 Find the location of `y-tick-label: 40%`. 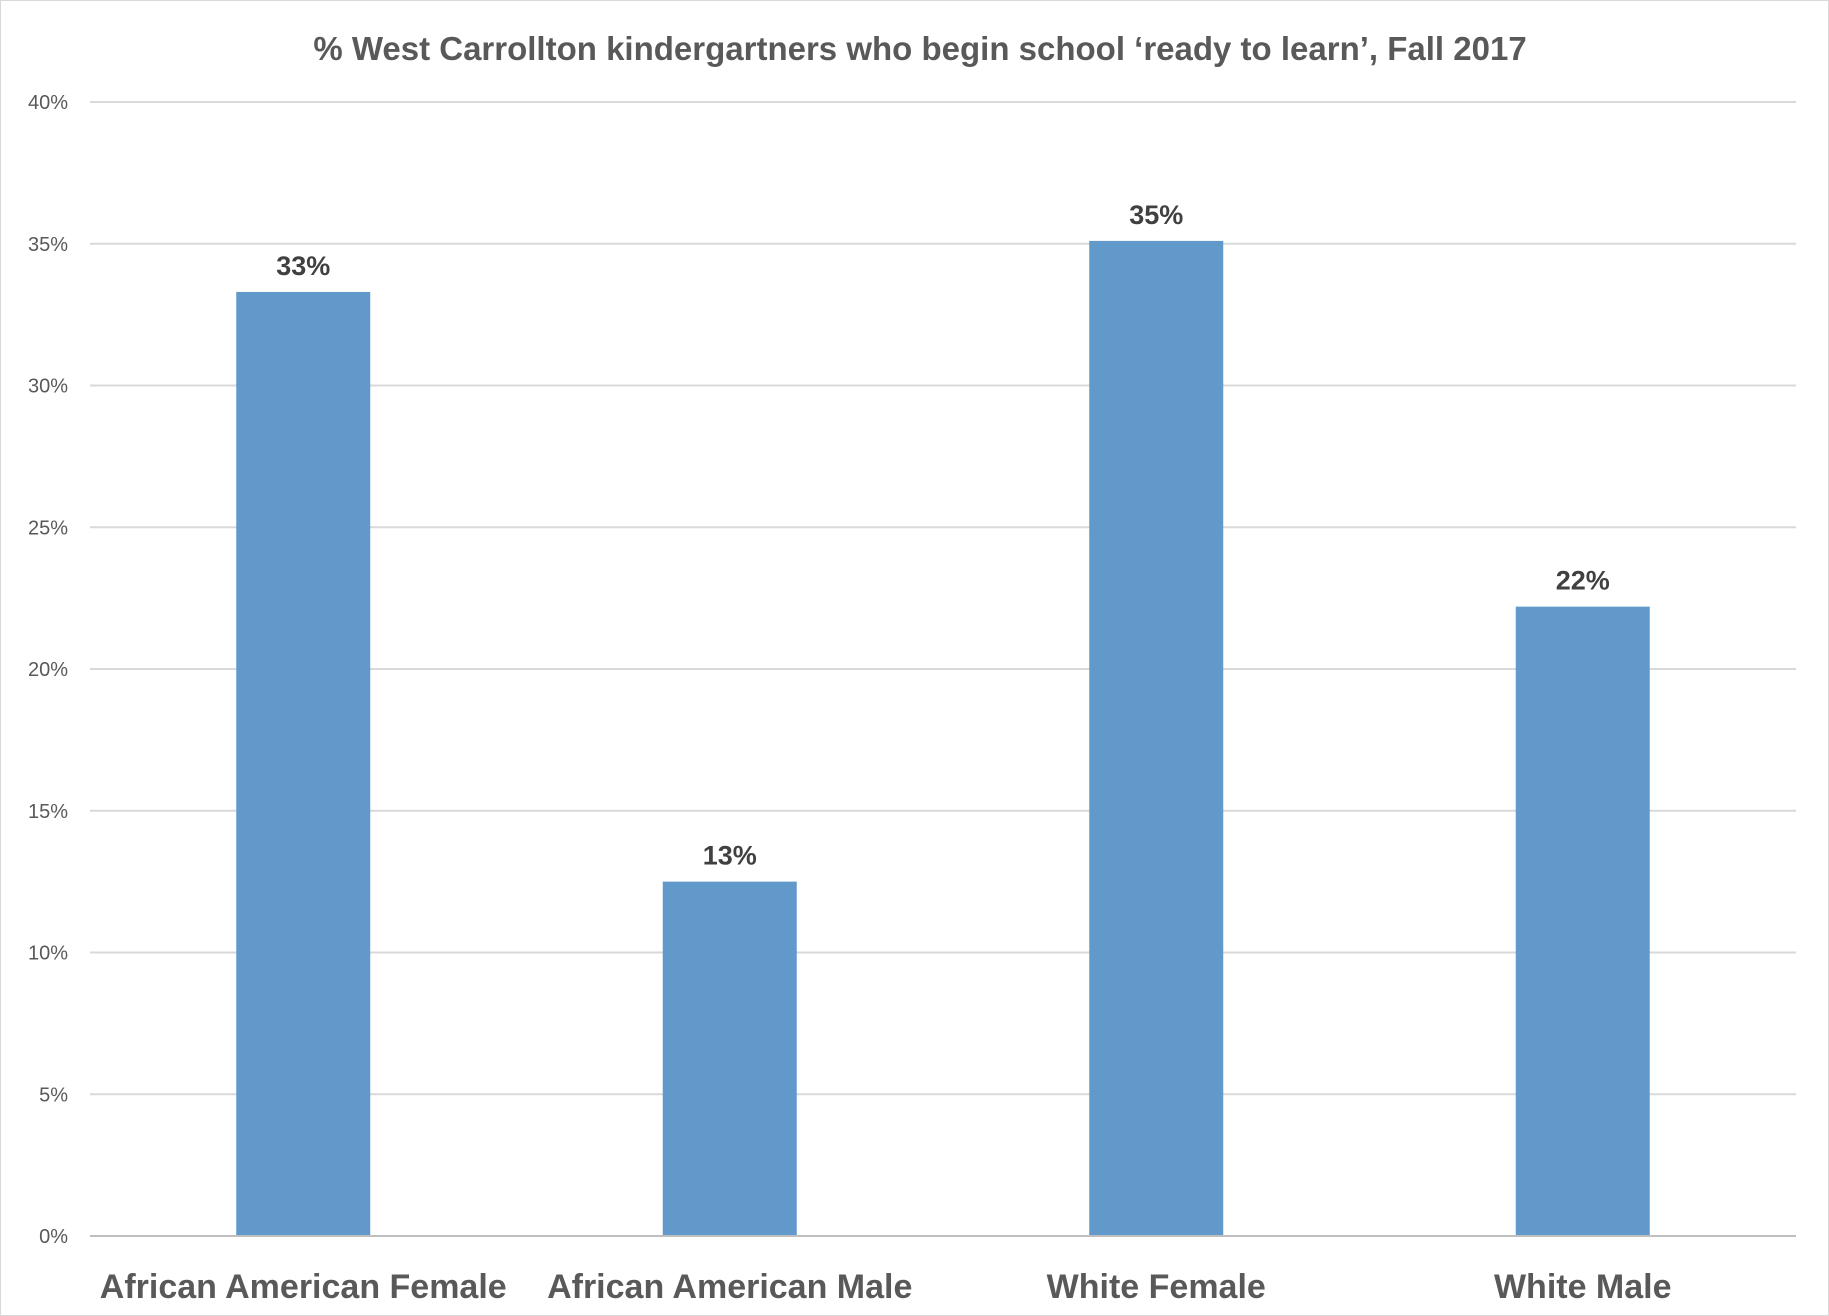

y-tick-label: 40% is located at coordinates (48, 103).